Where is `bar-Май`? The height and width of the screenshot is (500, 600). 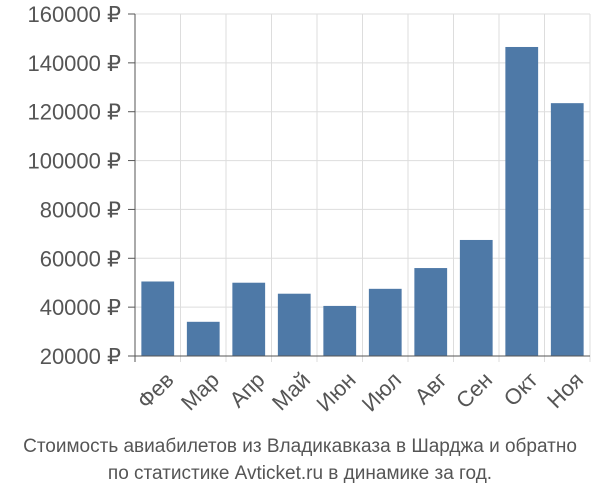 bar-Май is located at coordinates (294, 324).